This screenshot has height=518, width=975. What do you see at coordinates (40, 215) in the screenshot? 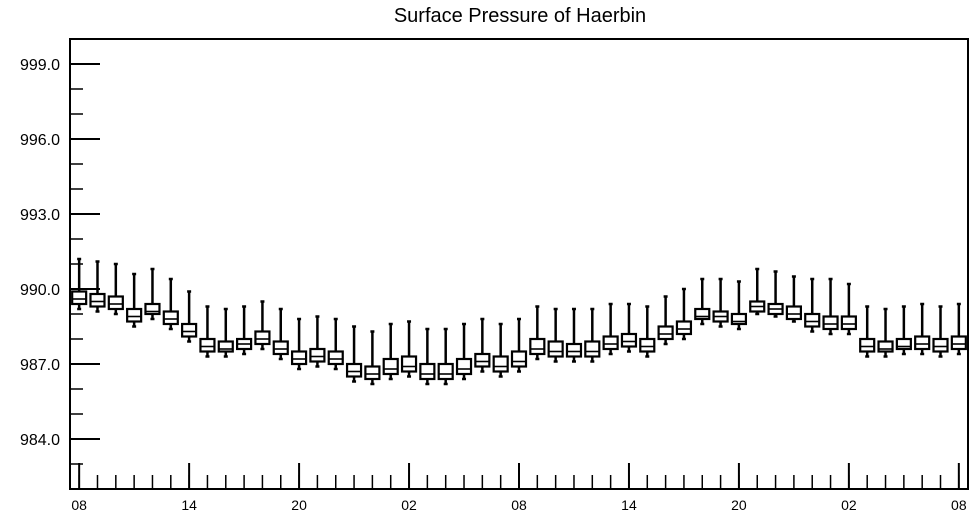
I see `y-tick-label: 993.0` at bounding box center [40, 215].